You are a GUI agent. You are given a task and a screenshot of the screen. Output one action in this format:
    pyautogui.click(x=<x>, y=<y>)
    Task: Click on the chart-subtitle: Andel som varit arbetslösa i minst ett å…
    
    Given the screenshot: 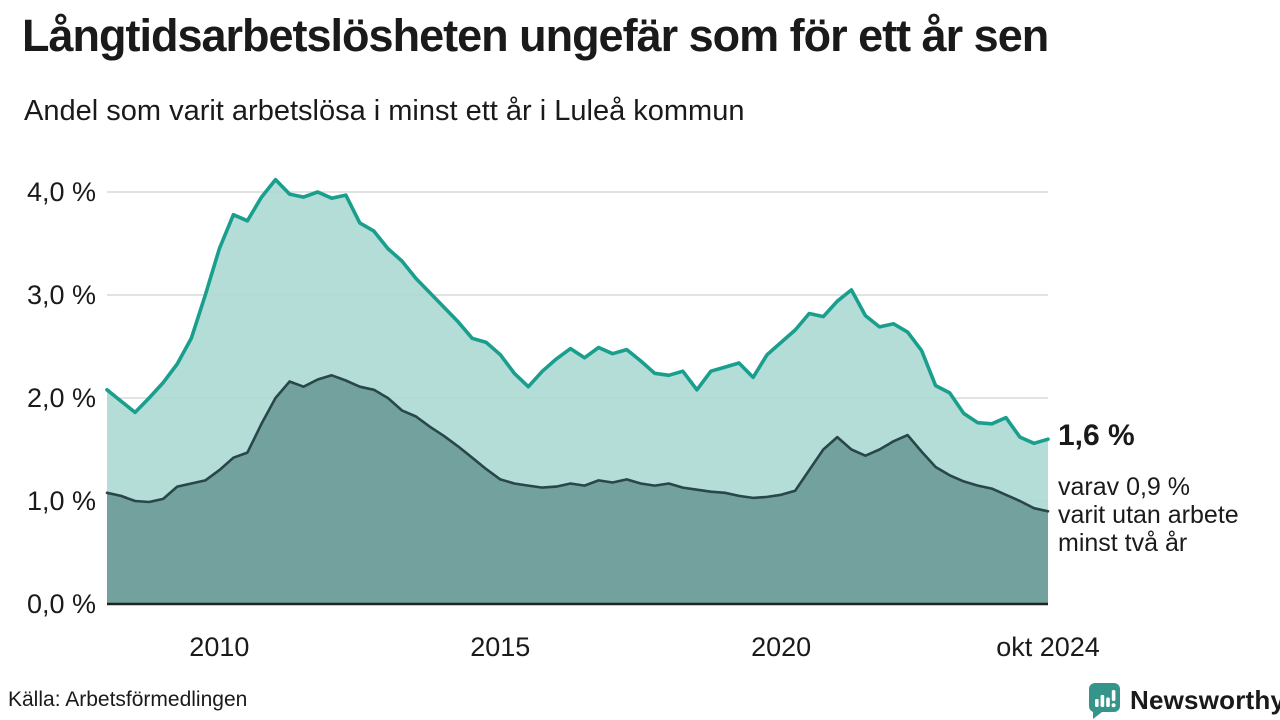 What is the action you would take?
    pyautogui.click(x=384, y=111)
    